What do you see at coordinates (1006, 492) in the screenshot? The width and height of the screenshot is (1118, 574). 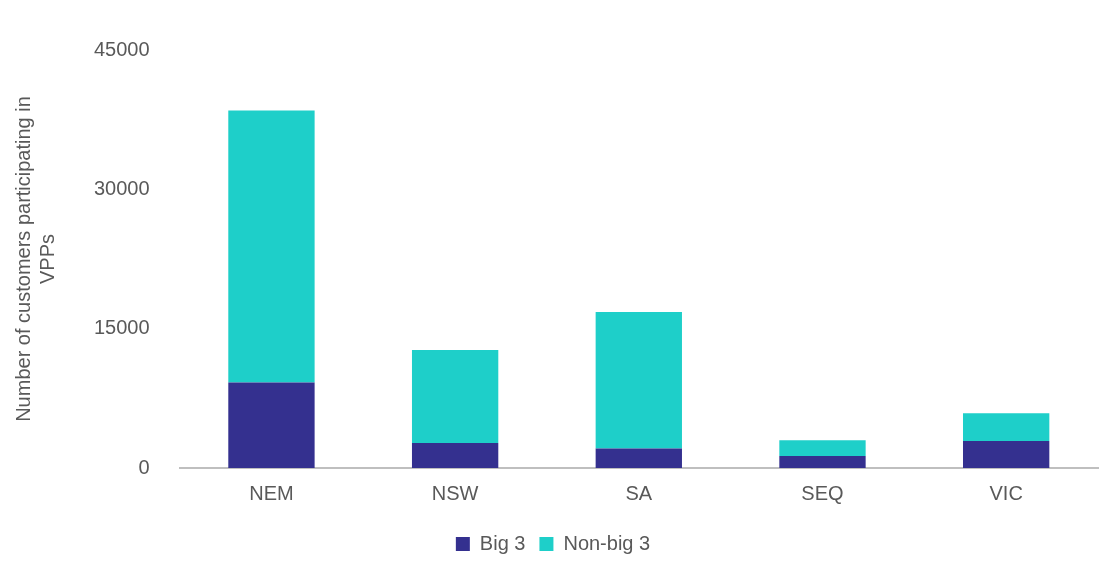 I see `x-tick-label: VIC` at bounding box center [1006, 492].